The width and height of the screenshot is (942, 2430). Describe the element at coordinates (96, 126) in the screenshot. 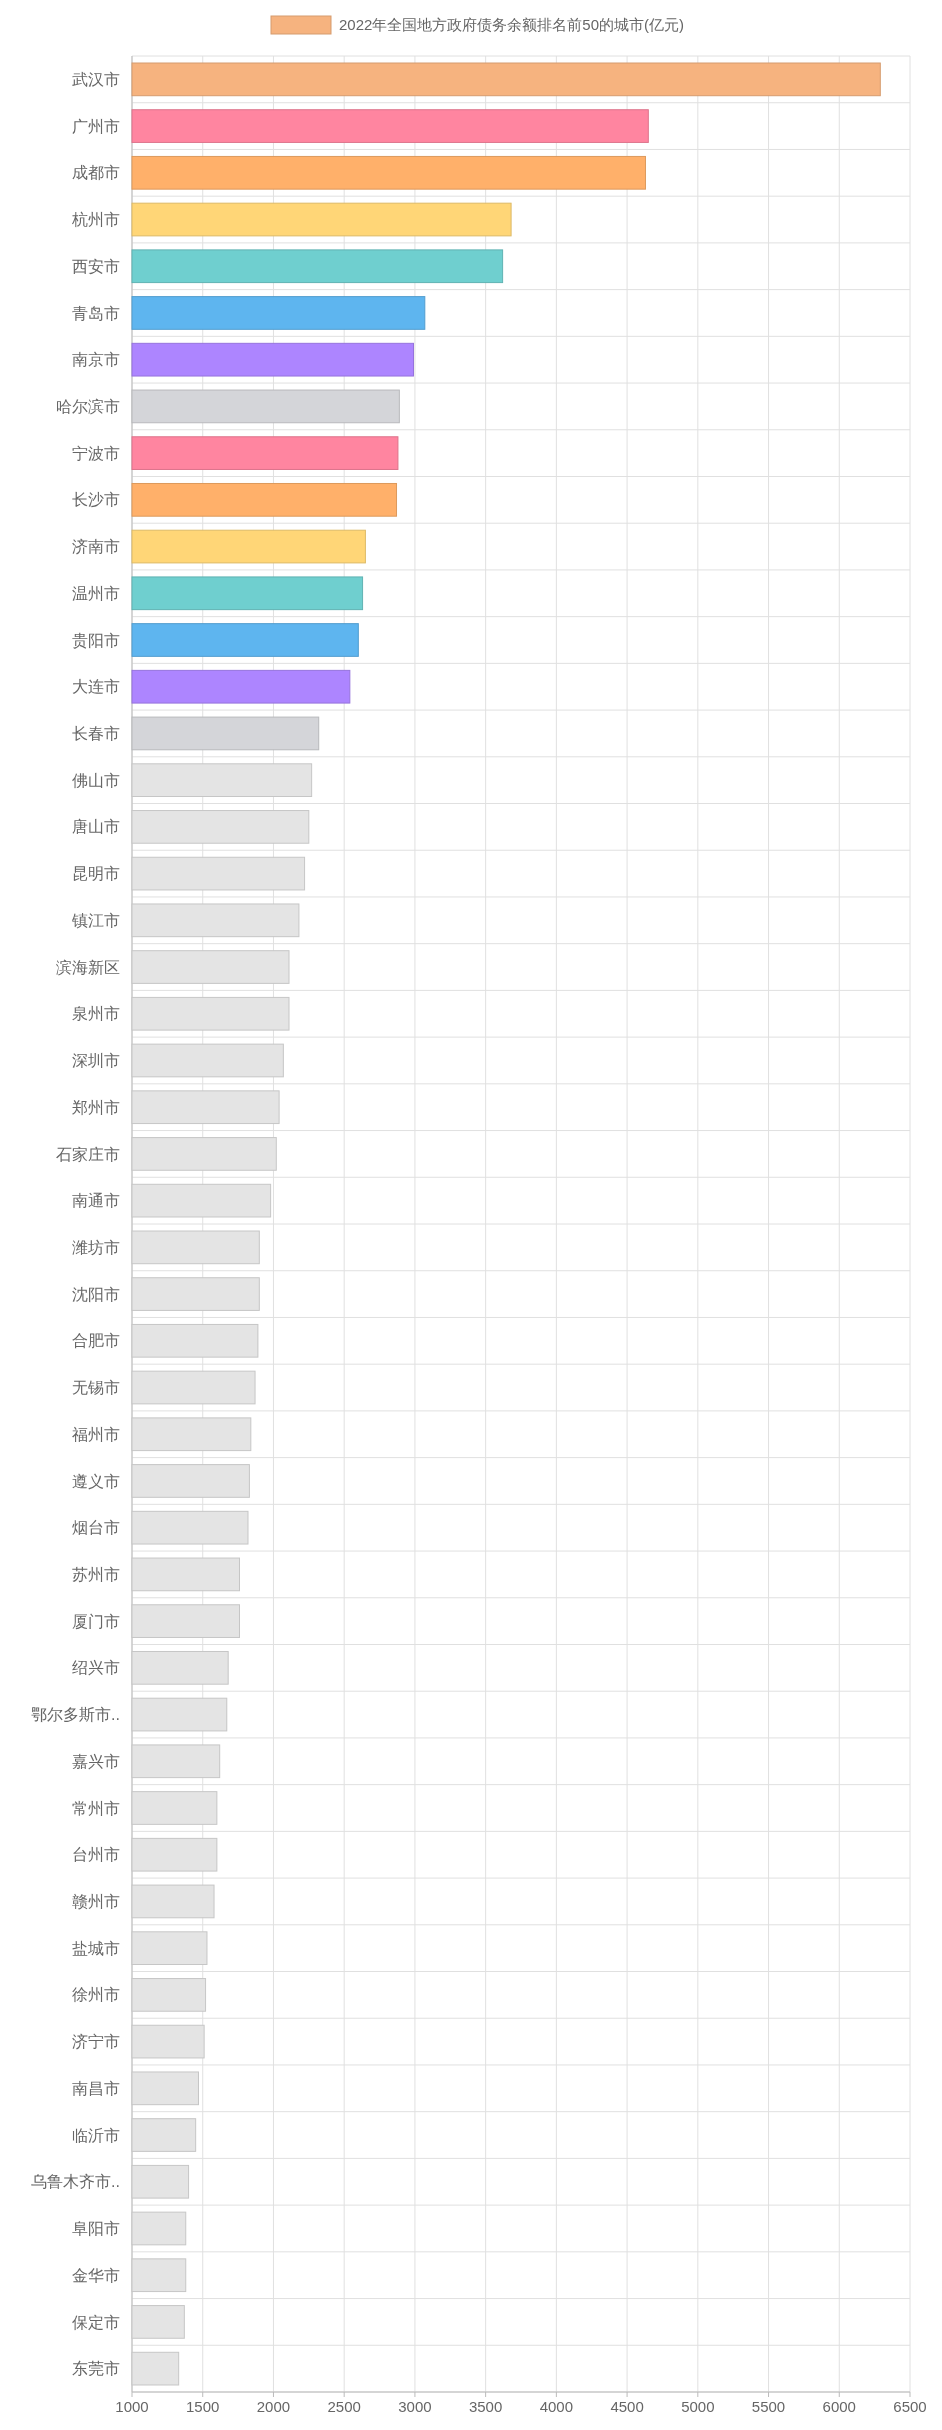

I see `y-tick-label: 广州市` at that location.